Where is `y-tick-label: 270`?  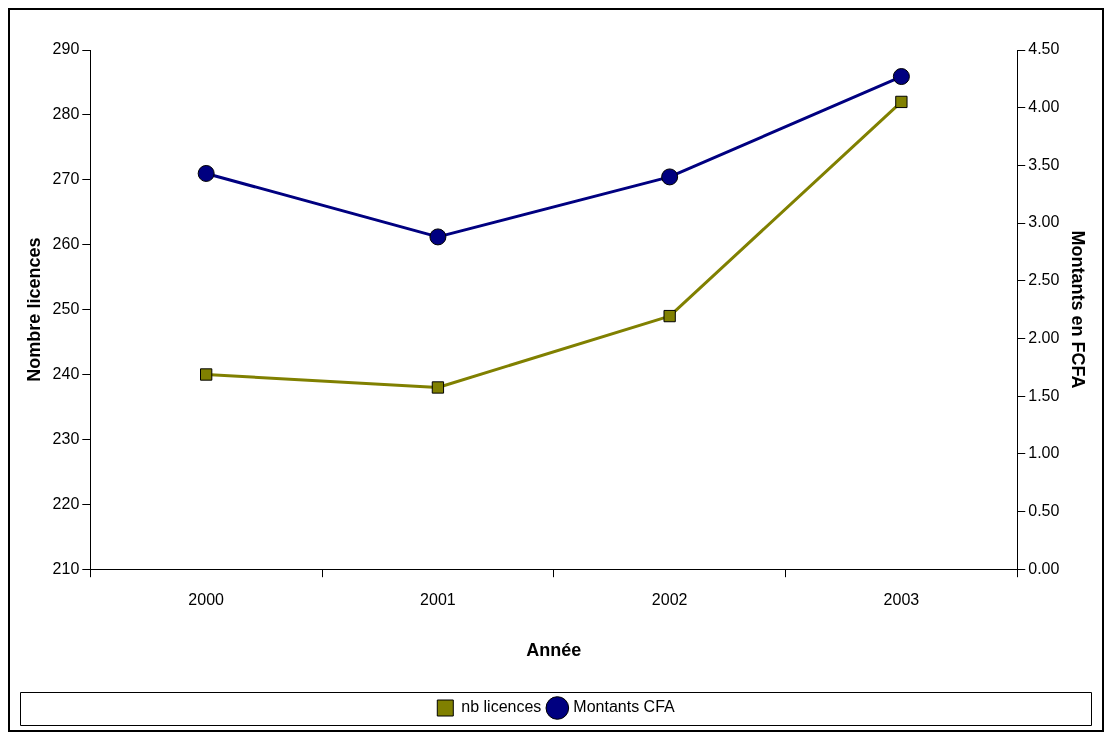
y-tick-label: 270 is located at coordinates (66, 179).